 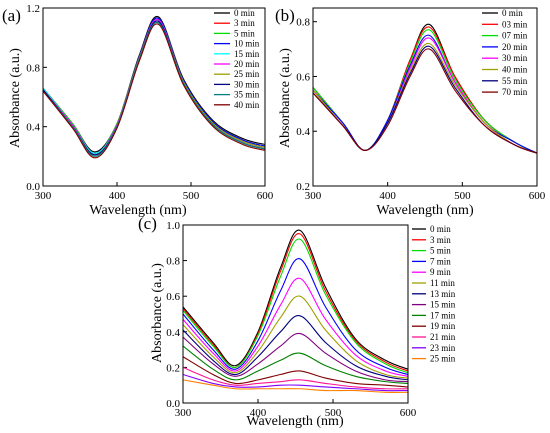 What do you see at coordinates (147, 223) in the screenshot?
I see `panel-c-label: (c)` at bounding box center [147, 223].